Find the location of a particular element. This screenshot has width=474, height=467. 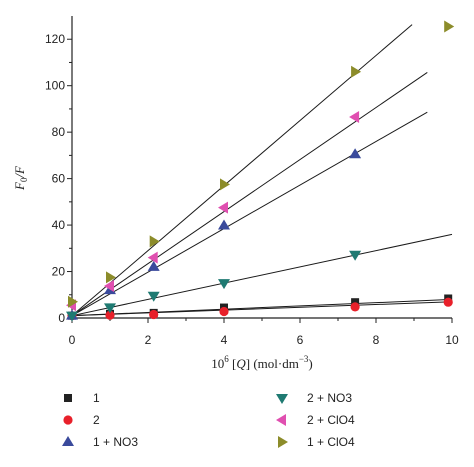

x-title-part: 6 is located at coordinates (226, 359).